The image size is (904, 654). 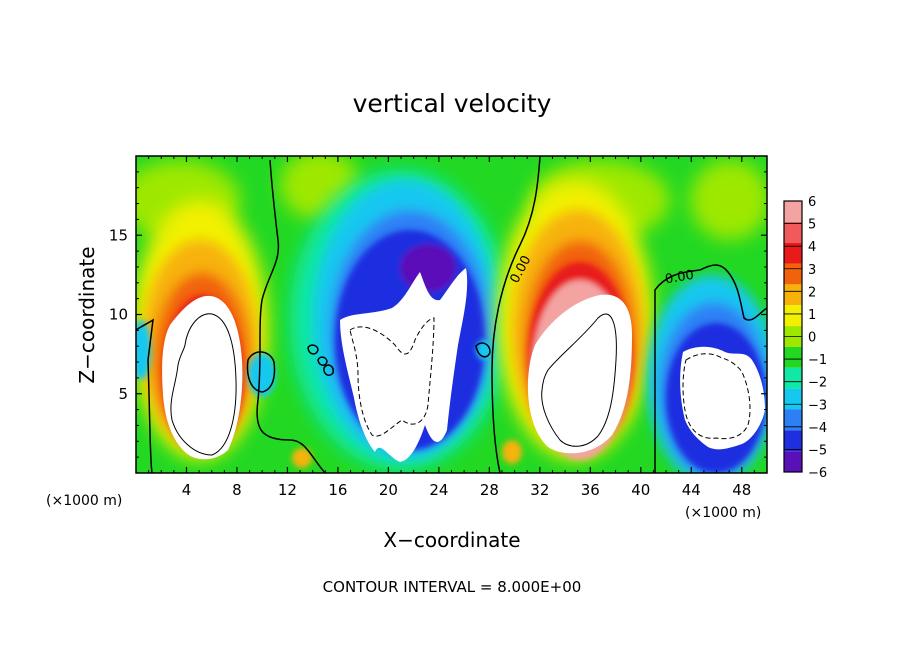 I want to click on field-light-green-far-right, so click(x=728, y=200).